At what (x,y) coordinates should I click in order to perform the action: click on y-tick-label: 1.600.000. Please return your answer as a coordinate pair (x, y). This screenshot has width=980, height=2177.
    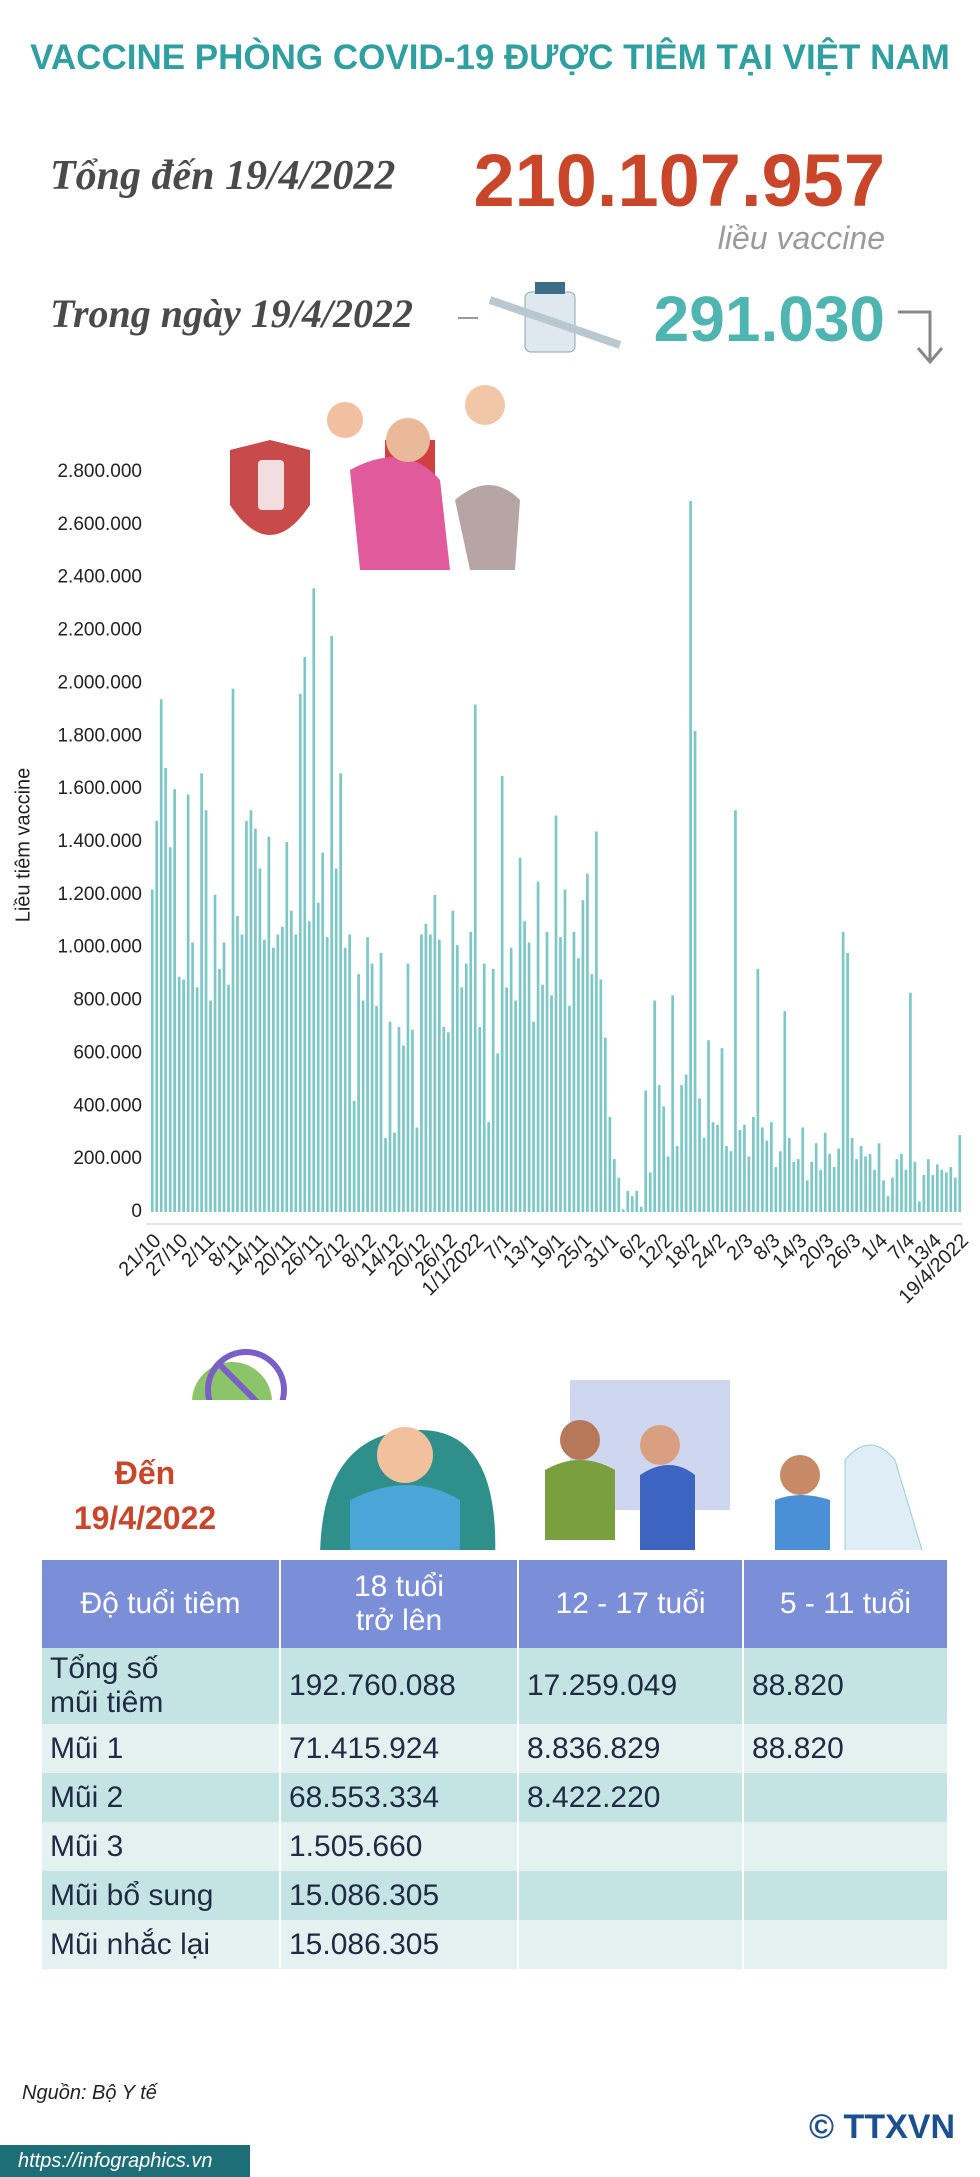
    Looking at the image, I should click on (99, 788).